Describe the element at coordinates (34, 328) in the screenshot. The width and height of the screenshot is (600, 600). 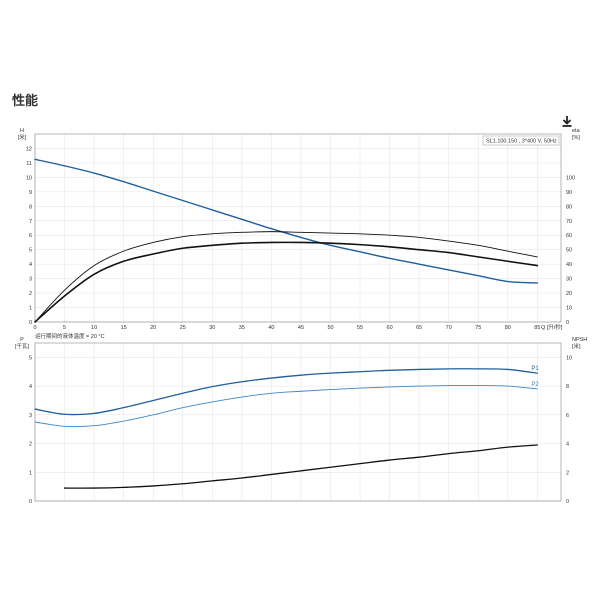
I see `tick-label-x: 0` at that location.